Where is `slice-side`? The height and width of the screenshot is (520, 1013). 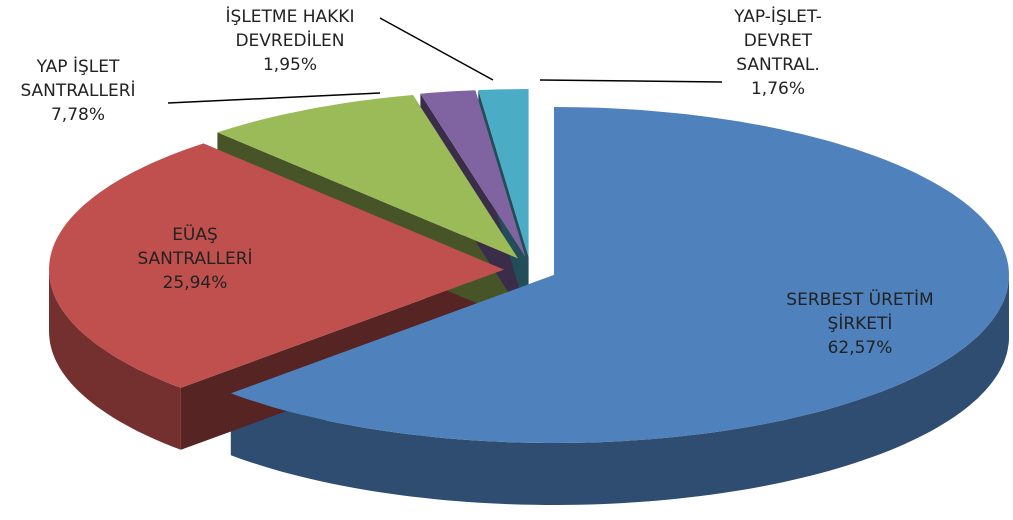 slice-side is located at coordinates (115, 359).